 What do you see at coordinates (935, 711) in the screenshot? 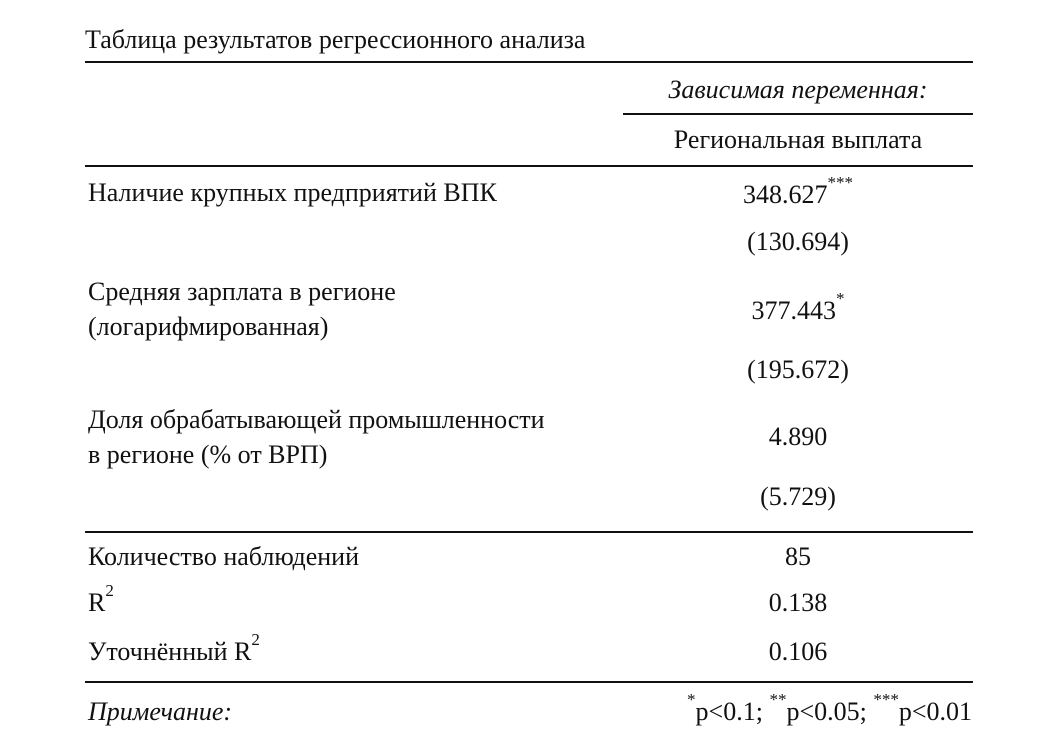
I see `p-threshold: p<0.01` at bounding box center [935, 711].